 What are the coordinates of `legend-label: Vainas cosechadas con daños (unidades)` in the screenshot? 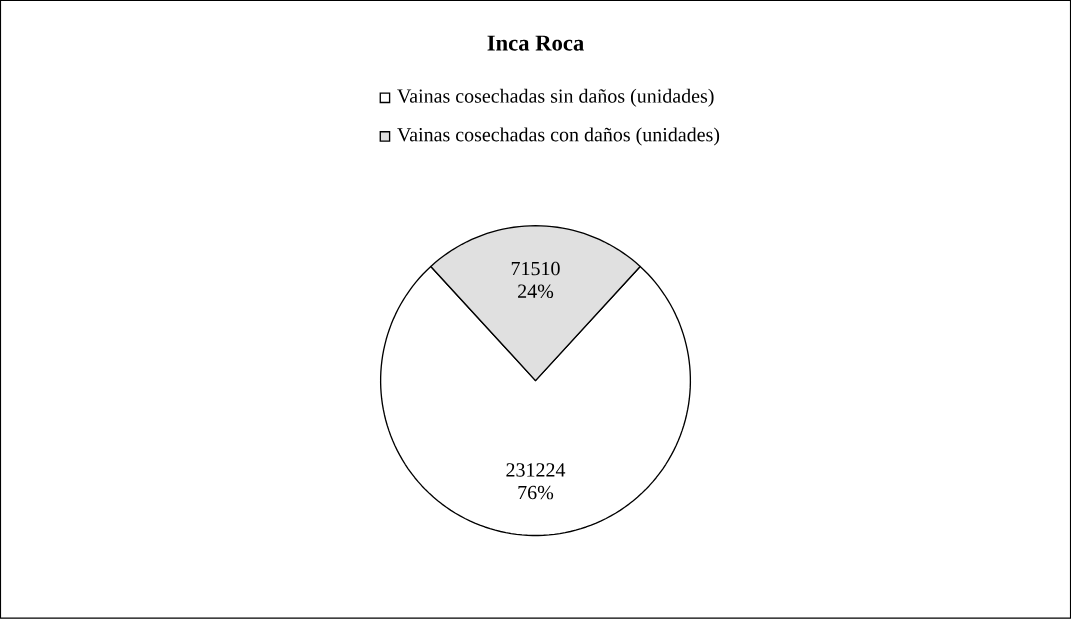 It's located at (558, 136).